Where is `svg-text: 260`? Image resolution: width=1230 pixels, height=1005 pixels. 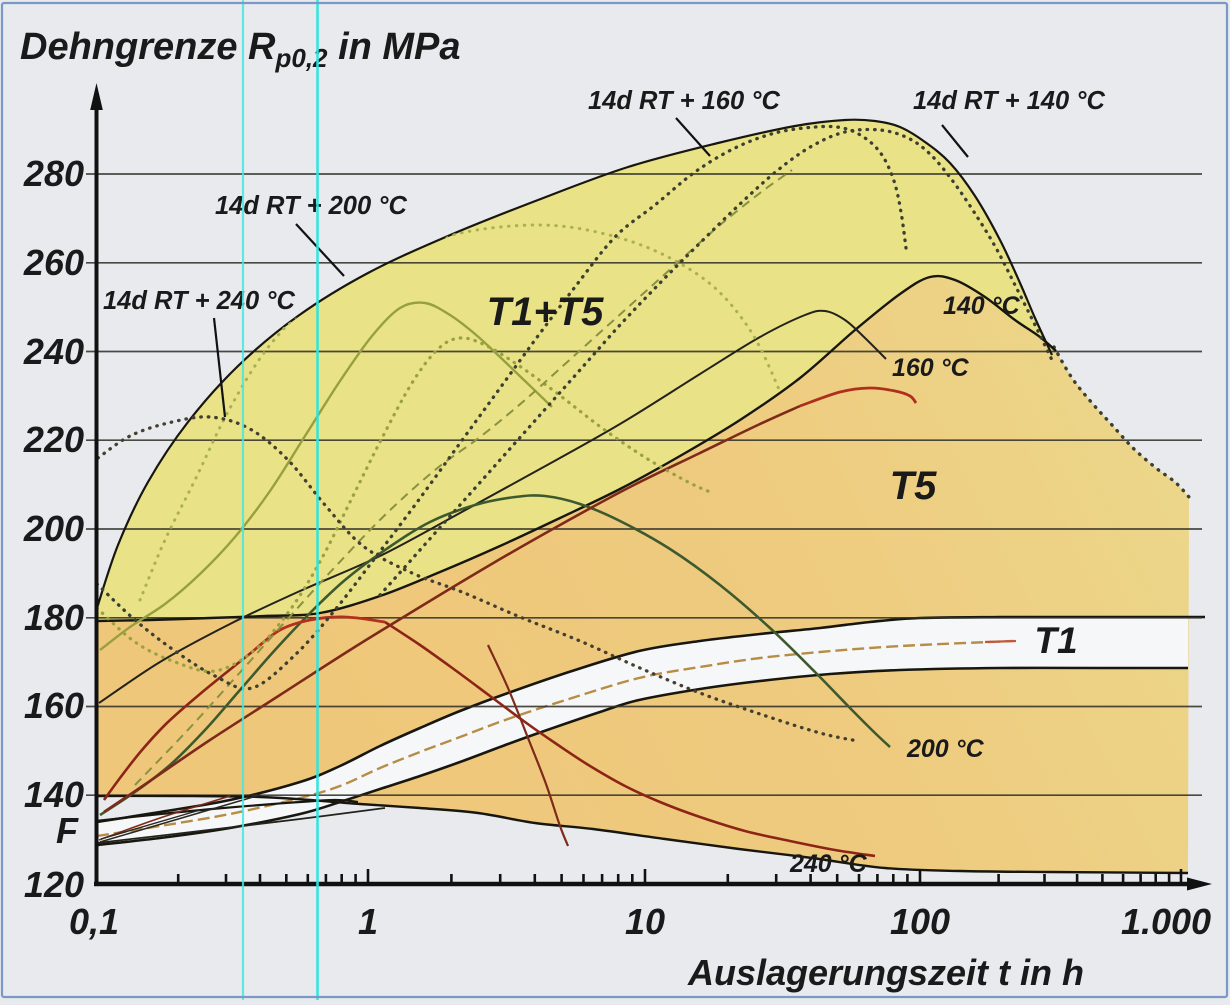 svg-text: 260 is located at coordinates (53, 262).